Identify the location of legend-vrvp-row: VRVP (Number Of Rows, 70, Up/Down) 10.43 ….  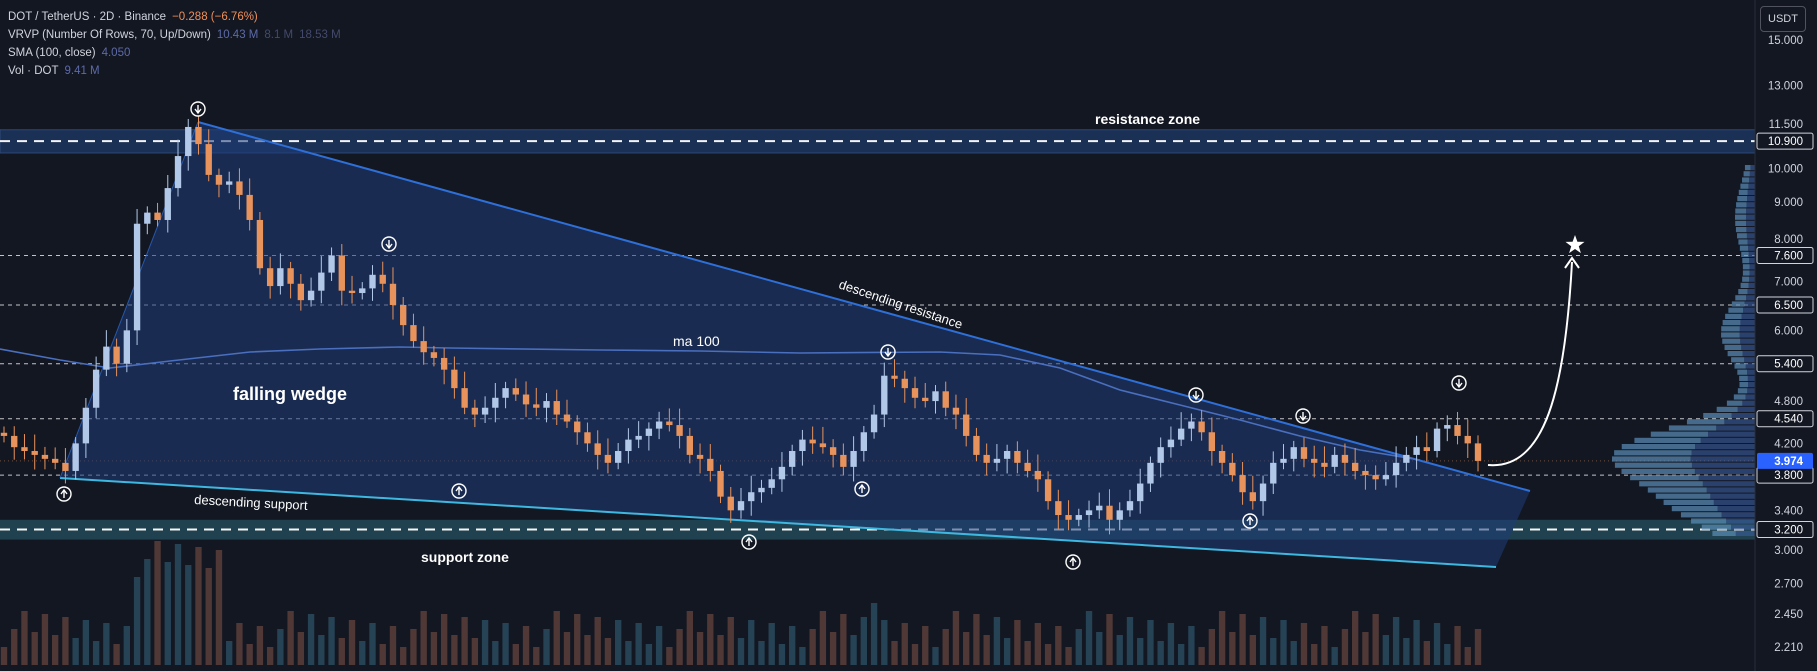
(174, 35).